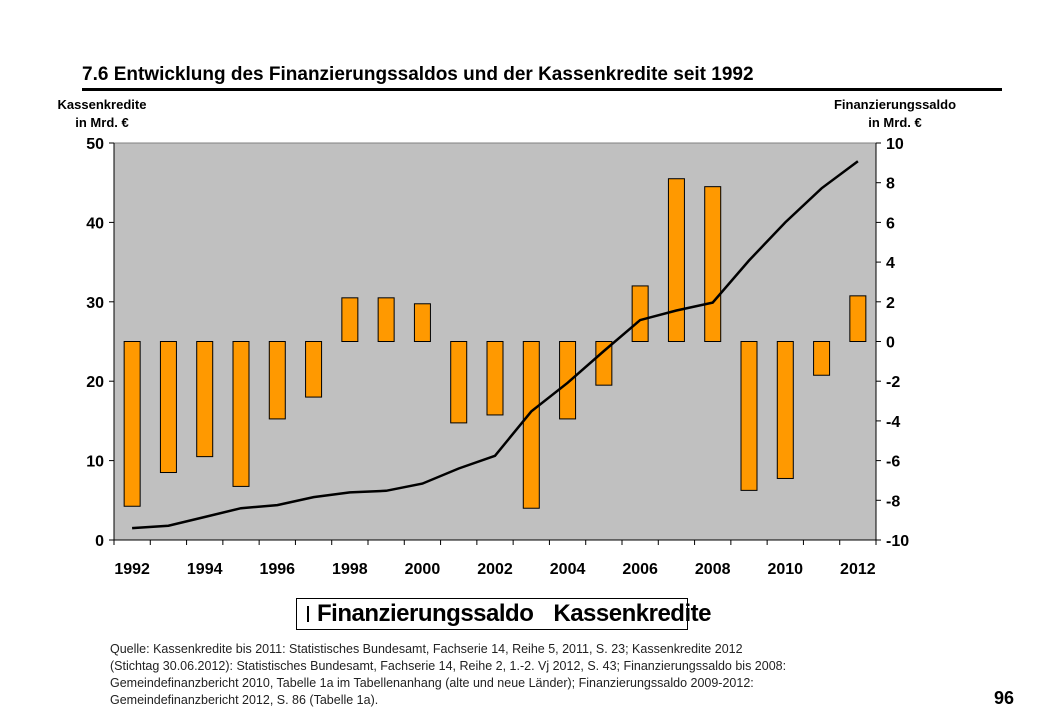 This screenshot has width=1040, height=720. What do you see at coordinates (785, 569) in the screenshot?
I see `x-axis-tick-label: 2010` at bounding box center [785, 569].